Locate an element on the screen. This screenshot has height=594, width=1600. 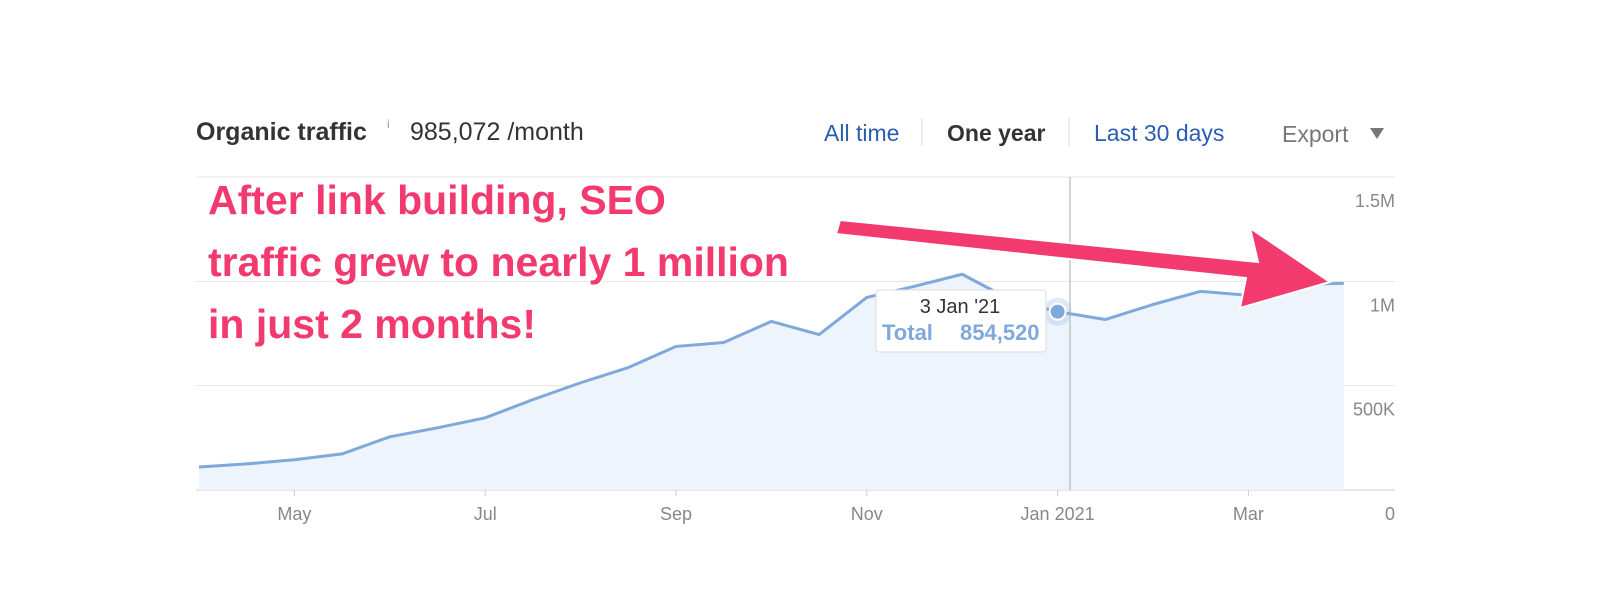
tooltip-label: Total is located at coordinates (907, 332).